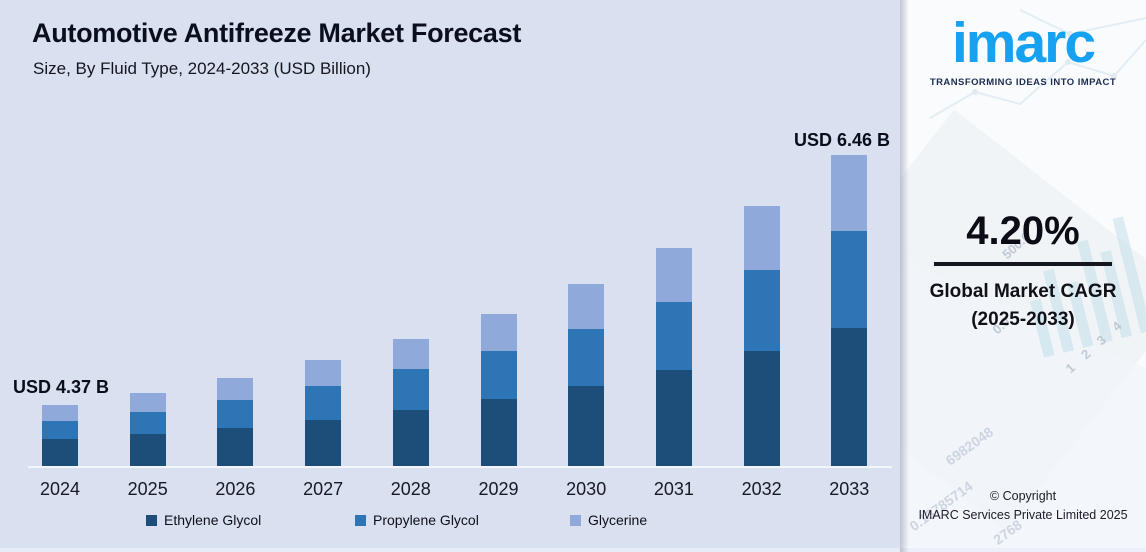 The width and height of the screenshot is (1146, 552). Describe the element at coordinates (761, 310) in the screenshot. I see `segment-propylene-glycol-2032` at that location.